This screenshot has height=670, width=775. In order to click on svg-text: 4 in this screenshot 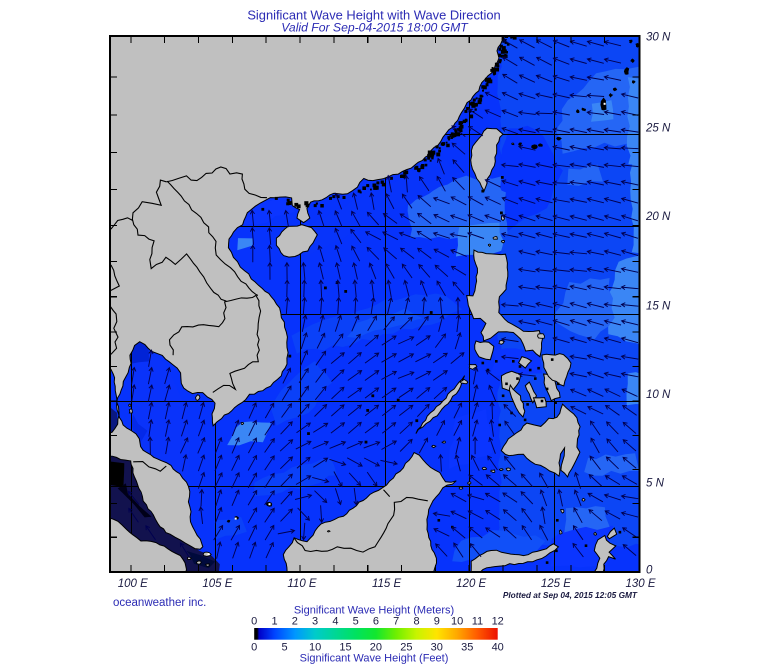, I will do `click(335, 622)`.